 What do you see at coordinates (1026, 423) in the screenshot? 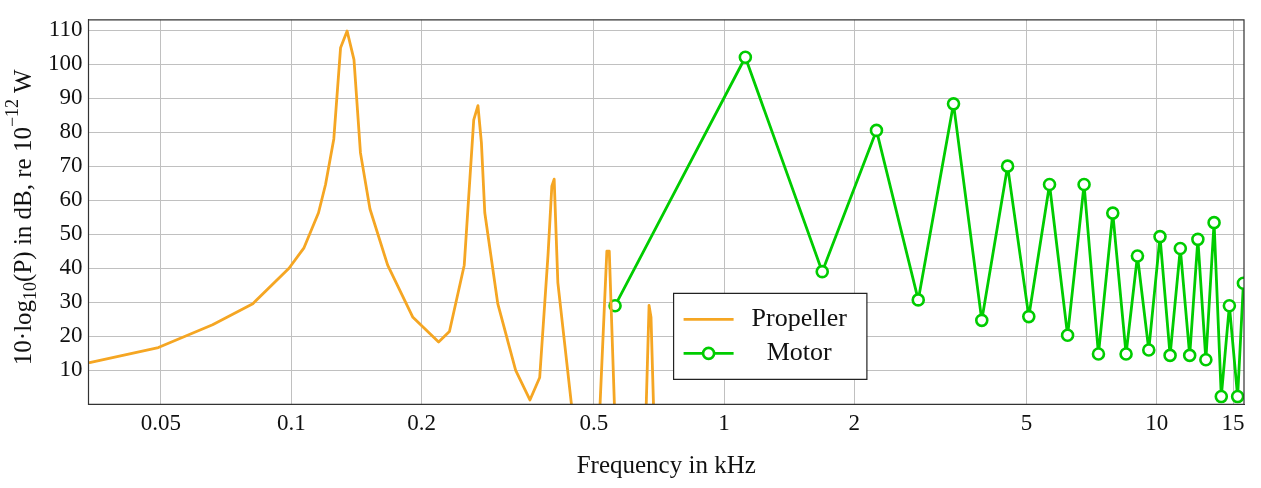
I see `x-tick-label: 5` at bounding box center [1026, 423].